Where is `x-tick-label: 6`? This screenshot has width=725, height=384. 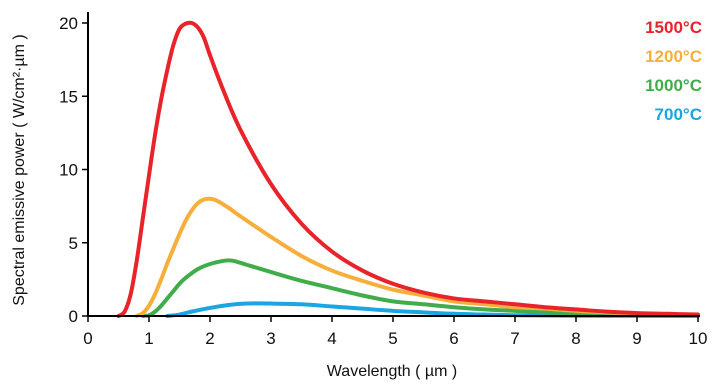
x-tick-label: 6 is located at coordinates (453, 338).